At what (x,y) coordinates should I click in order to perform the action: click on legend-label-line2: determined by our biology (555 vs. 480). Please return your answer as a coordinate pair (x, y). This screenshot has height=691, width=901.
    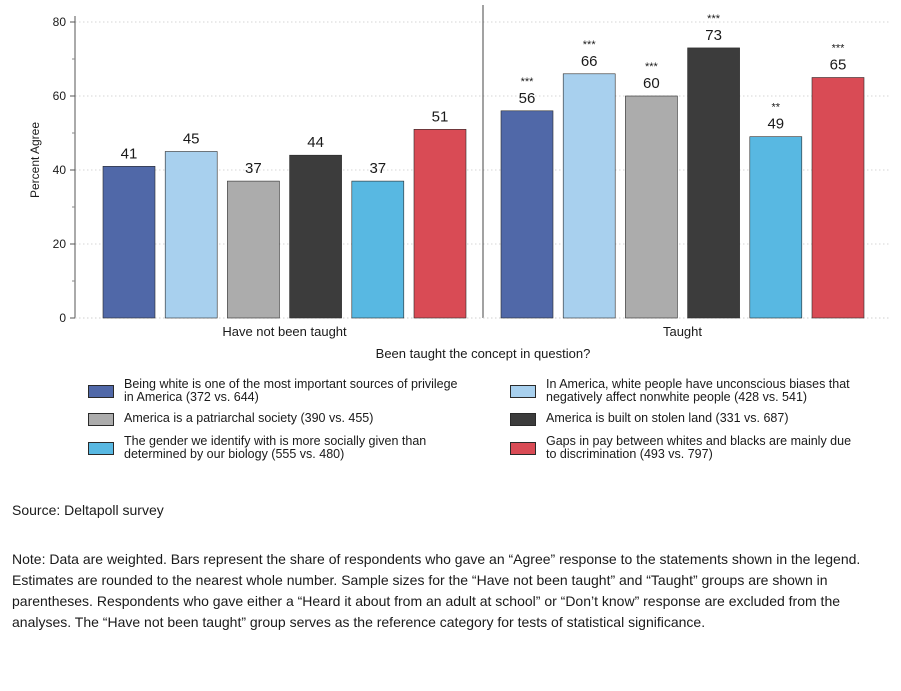
    Looking at the image, I should click on (234, 454).